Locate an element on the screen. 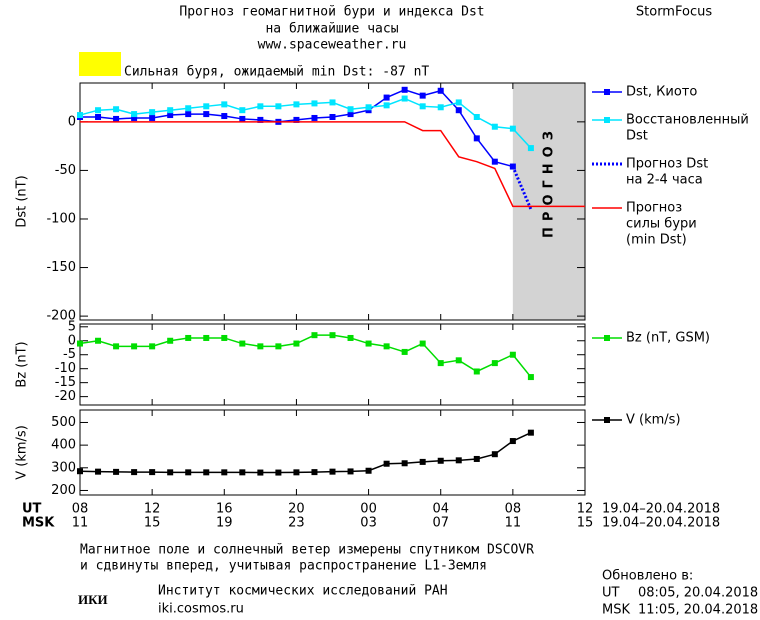 The height and width of the screenshot is (620, 760). y-tick-label: 5 is located at coordinates (72, 326).